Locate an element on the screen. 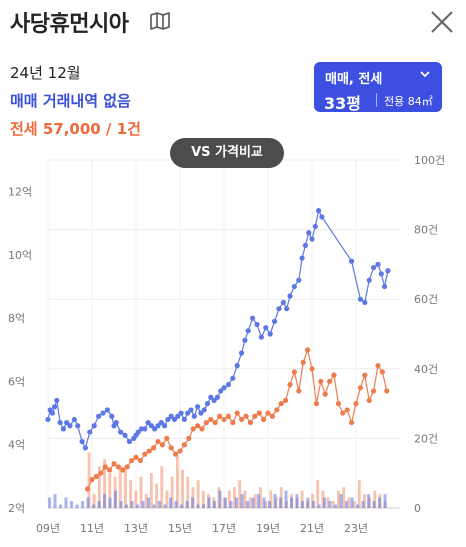 This screenshot has height=547, width=466. x-tick-label: 13년 is located at coordinates (136, 528).